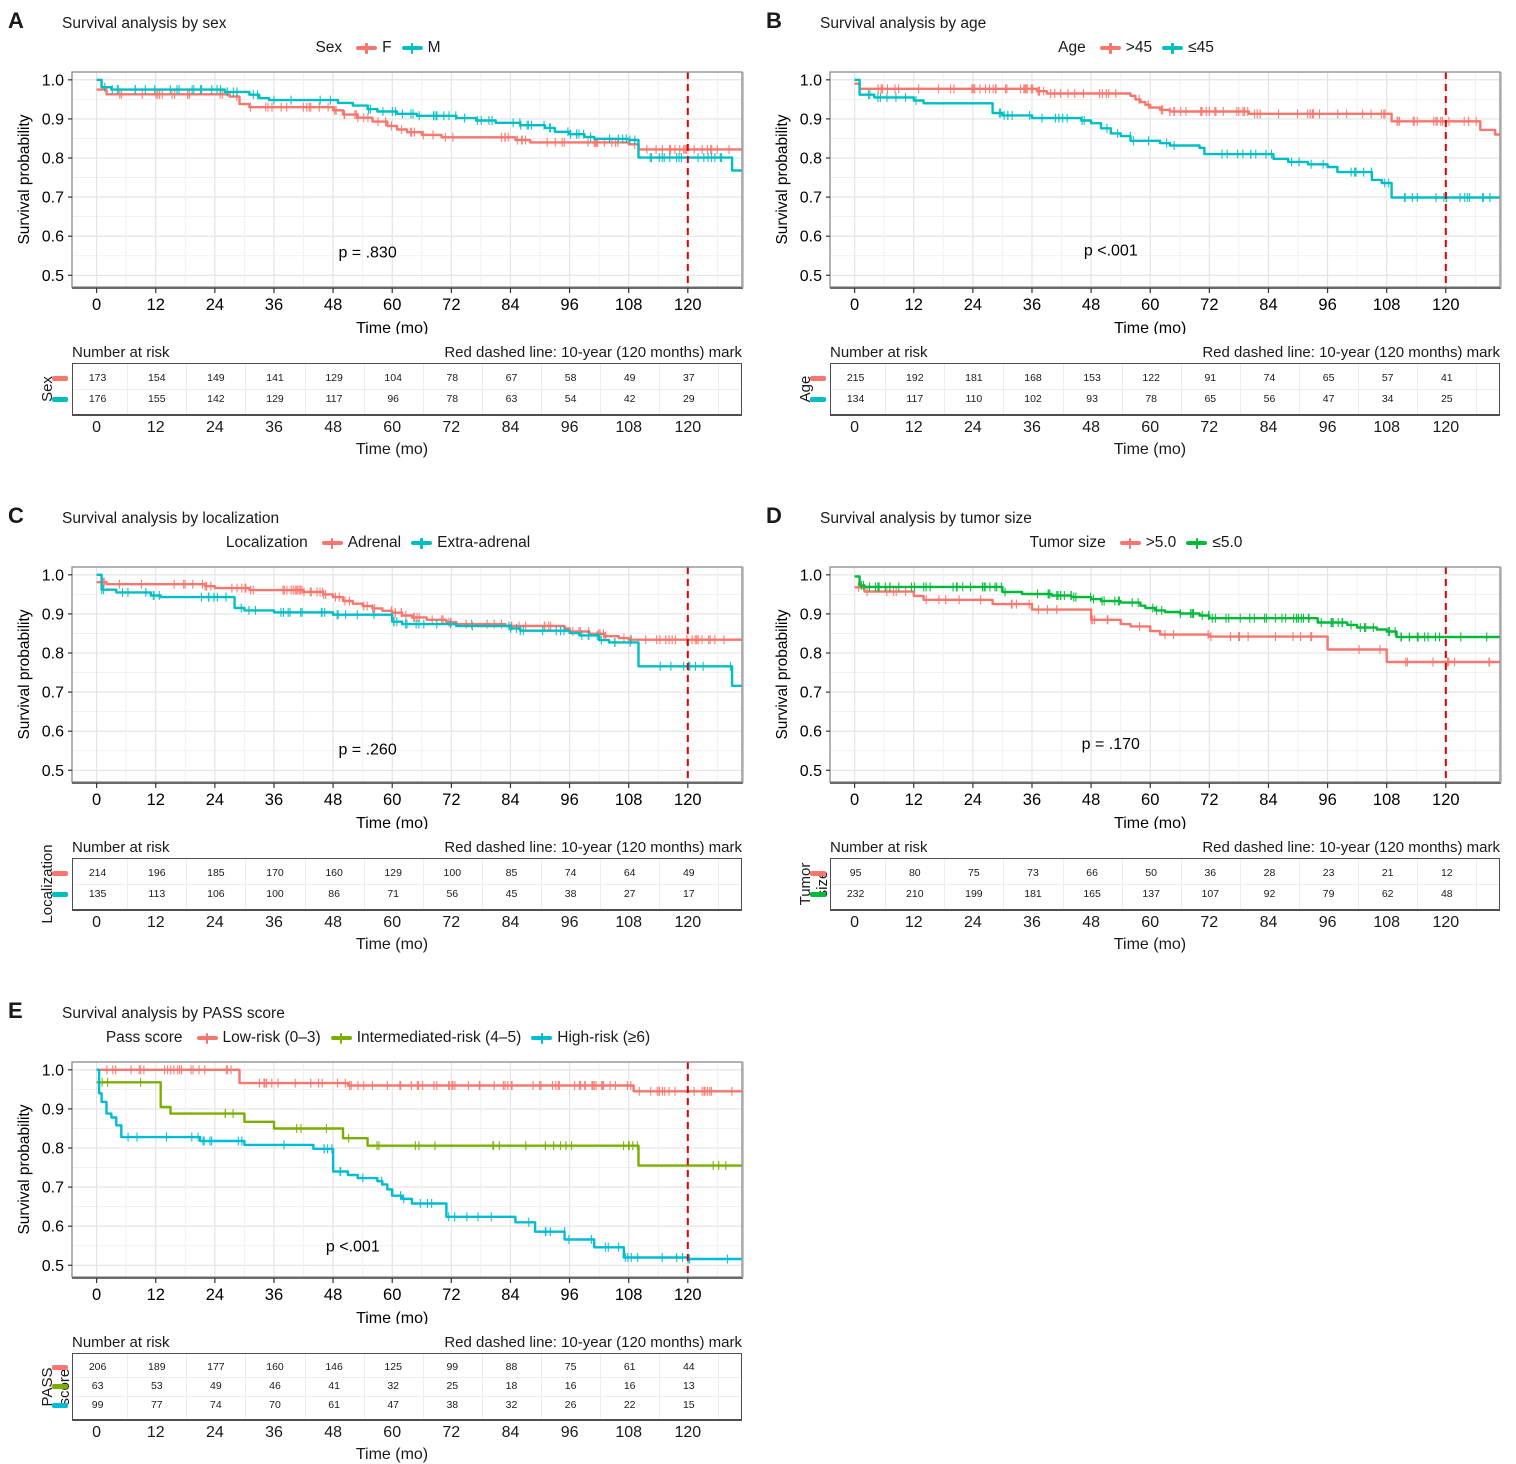 The image size is (1516, 1464). What do you see at coordinates (97, 399) in the screenshot?
I see `risk-count: 176` at bounding box center [97, 399].